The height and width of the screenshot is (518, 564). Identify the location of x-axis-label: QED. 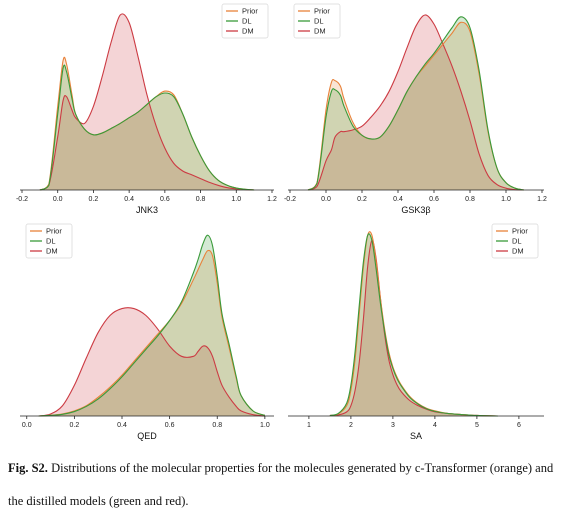
(147, 436).